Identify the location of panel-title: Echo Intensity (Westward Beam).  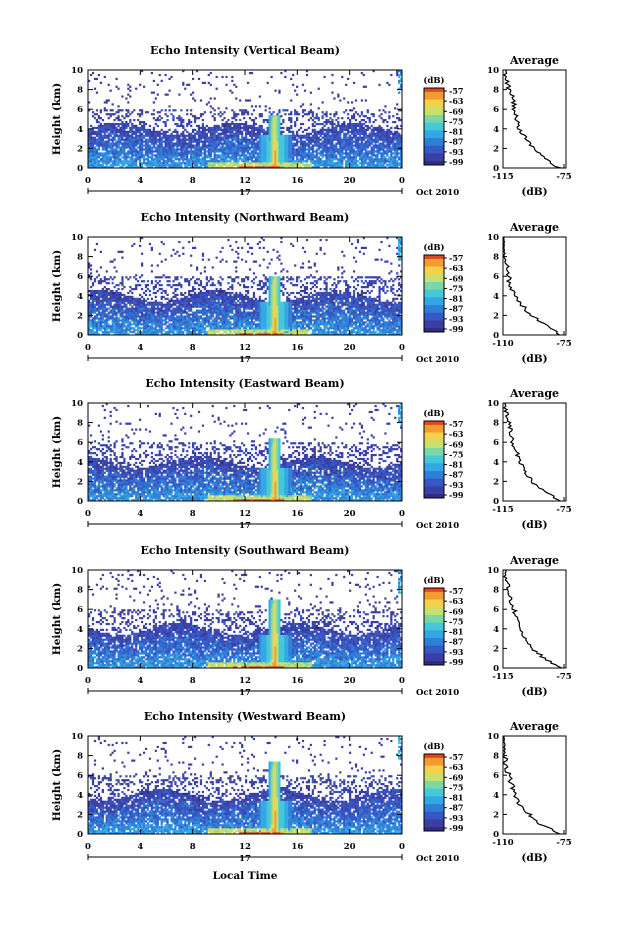
(245, 716).